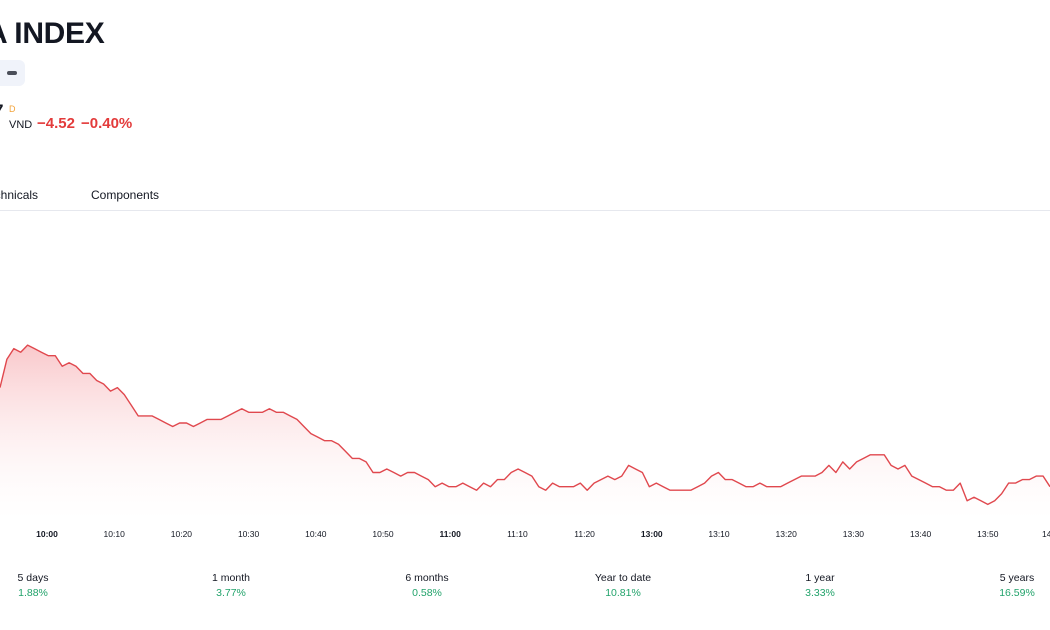 The image size is (1050, 630). I want to click on perf-1-year: 1 year 3.33%, so click(820, 585).